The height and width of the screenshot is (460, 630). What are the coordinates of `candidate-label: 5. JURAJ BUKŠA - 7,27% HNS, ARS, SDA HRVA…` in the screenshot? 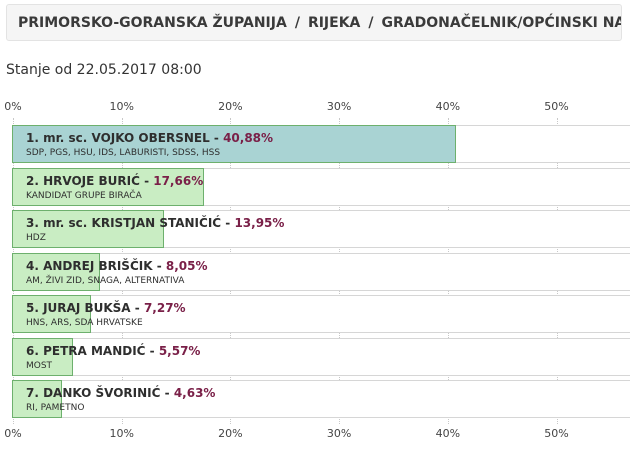 It's located at (106, 315).